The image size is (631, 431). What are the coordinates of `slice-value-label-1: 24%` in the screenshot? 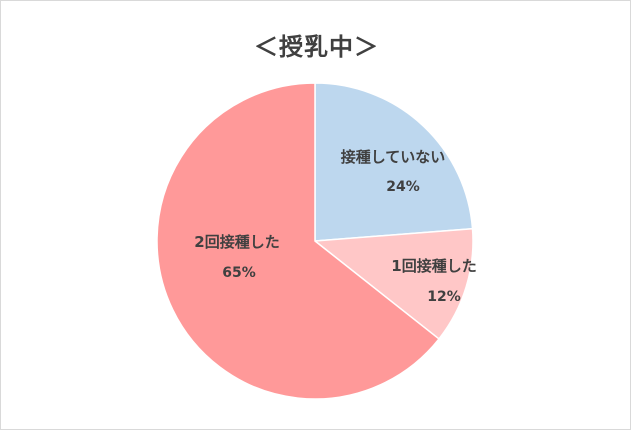 It's located at (403, 187).